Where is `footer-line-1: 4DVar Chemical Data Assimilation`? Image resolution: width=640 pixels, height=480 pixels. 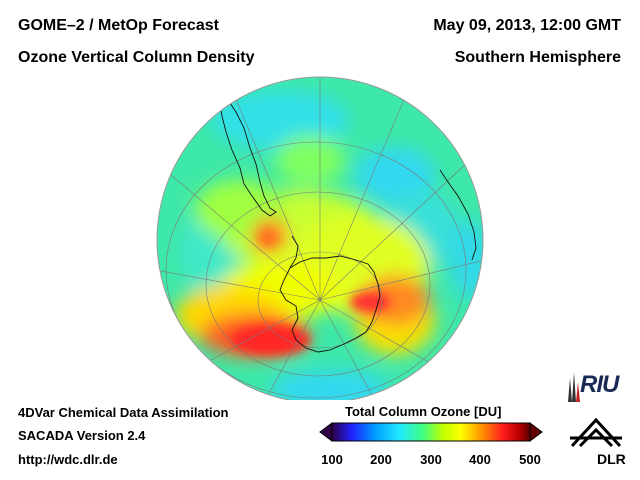
footer-line-1: 4DVar Chemical Data Assimilation is located at coordinates (123, 412).